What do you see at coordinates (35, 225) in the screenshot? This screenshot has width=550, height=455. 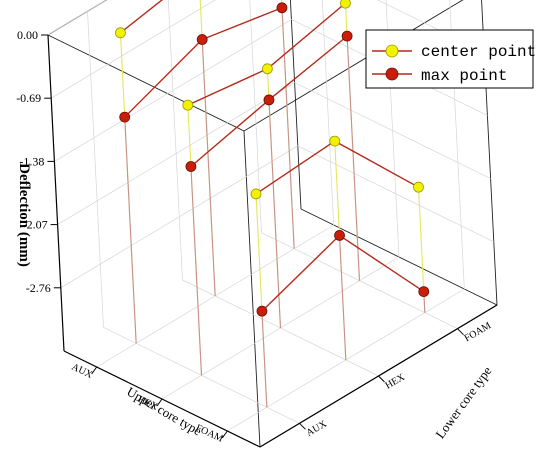 I see `z-tick-label: -2.07` at bounding box center [35, 225].